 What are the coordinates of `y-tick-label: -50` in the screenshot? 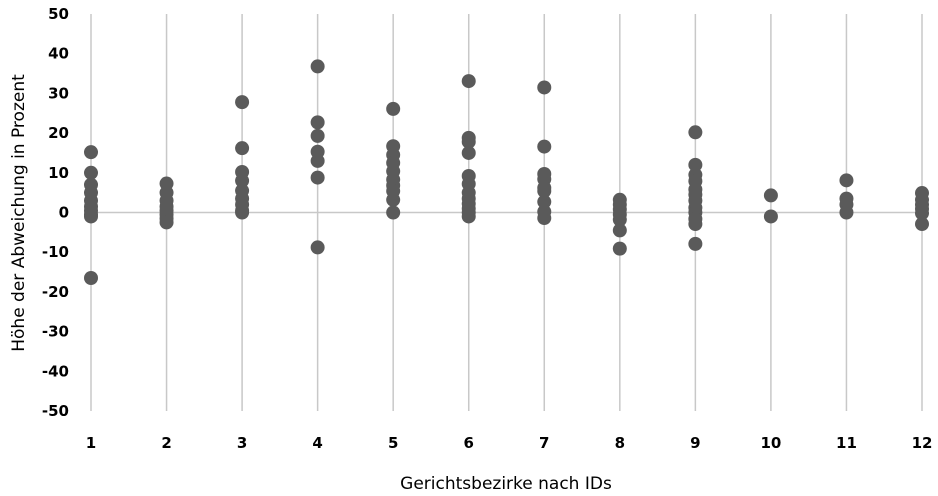 It's located at (55, 411).